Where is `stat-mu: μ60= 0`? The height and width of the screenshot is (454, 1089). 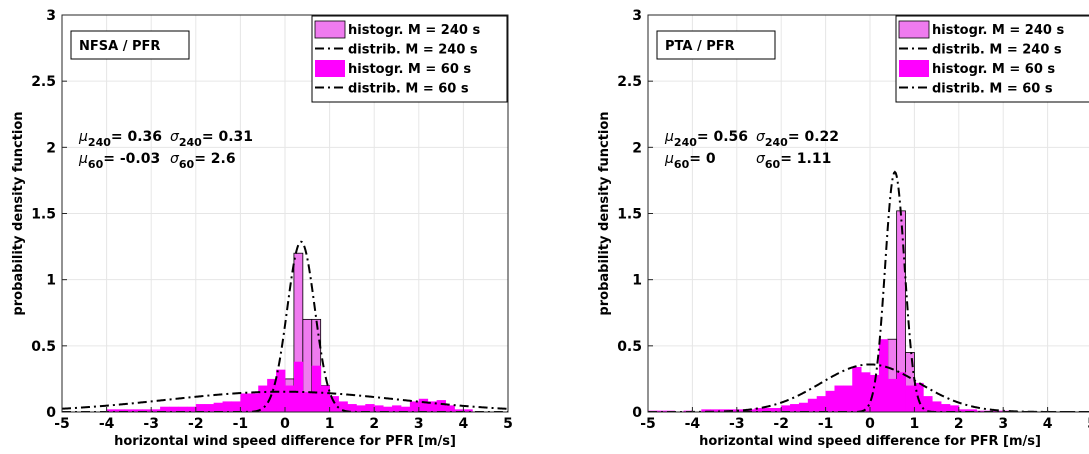 stat-mu: μ60= 0 is located at coordinates (690, 161).